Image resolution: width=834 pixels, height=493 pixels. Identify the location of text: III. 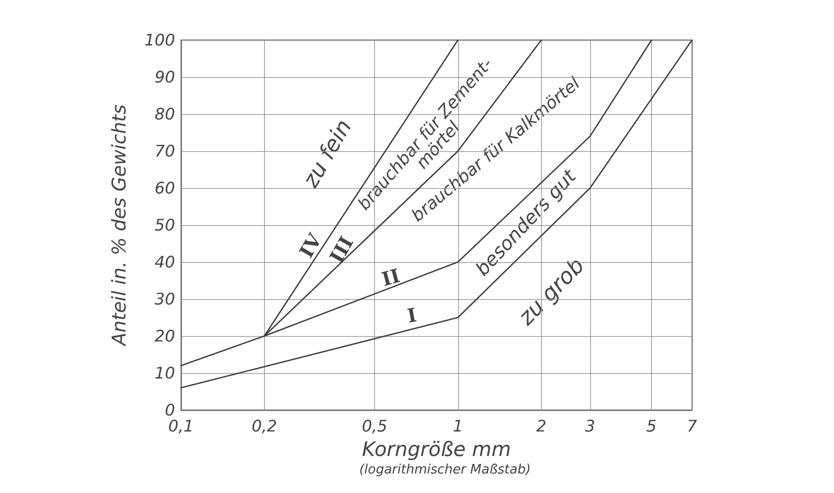
(342, 250).